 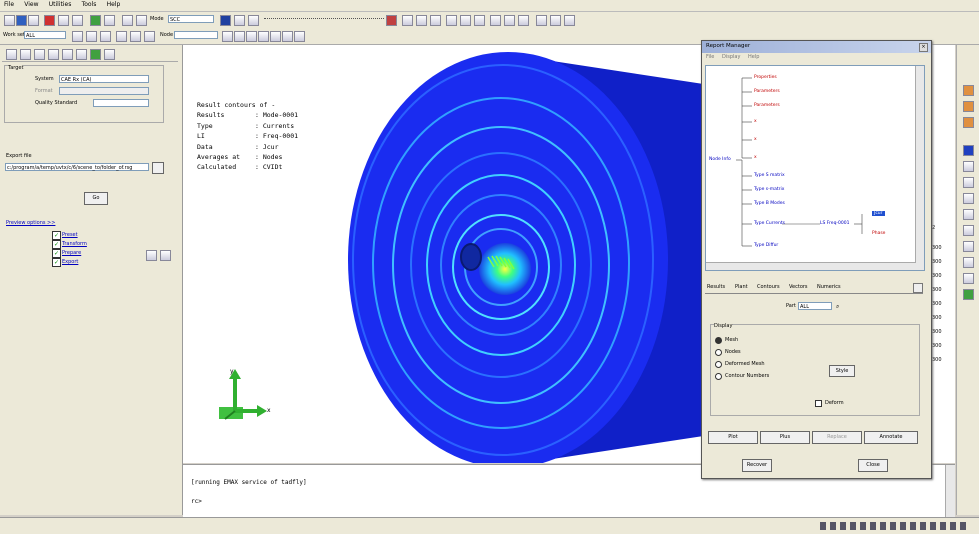 I want to click on rm-menu-display: Display, so click(x=731, y=57).